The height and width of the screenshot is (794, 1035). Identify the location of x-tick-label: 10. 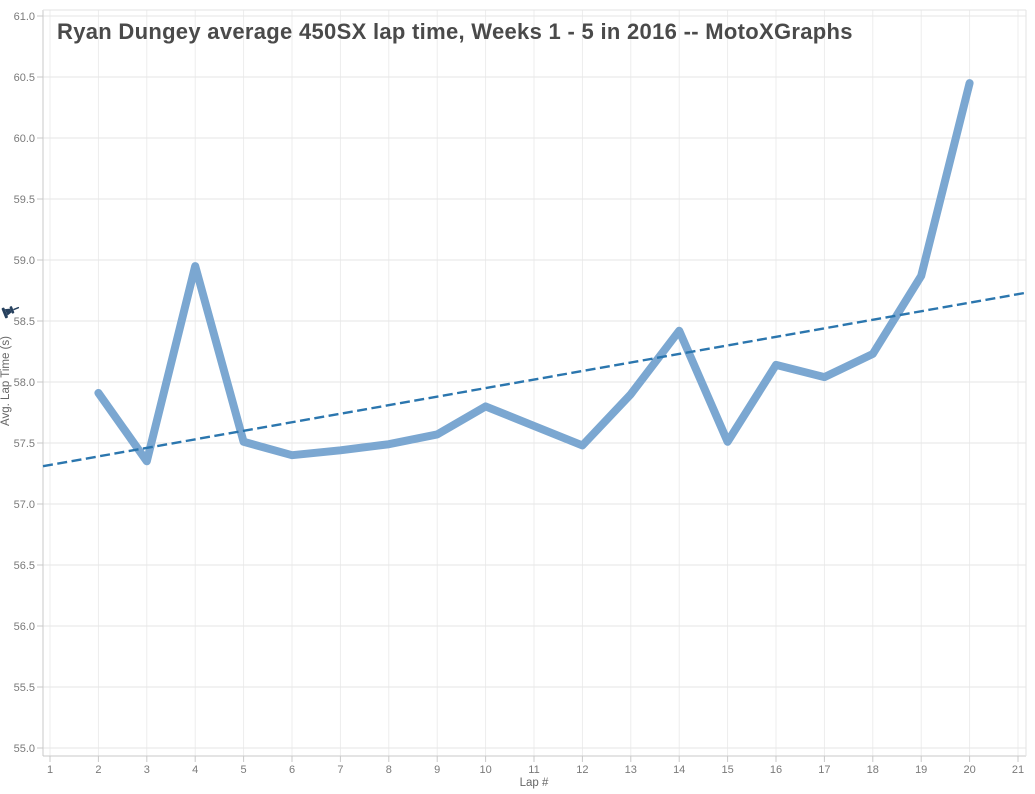
(485, 770).